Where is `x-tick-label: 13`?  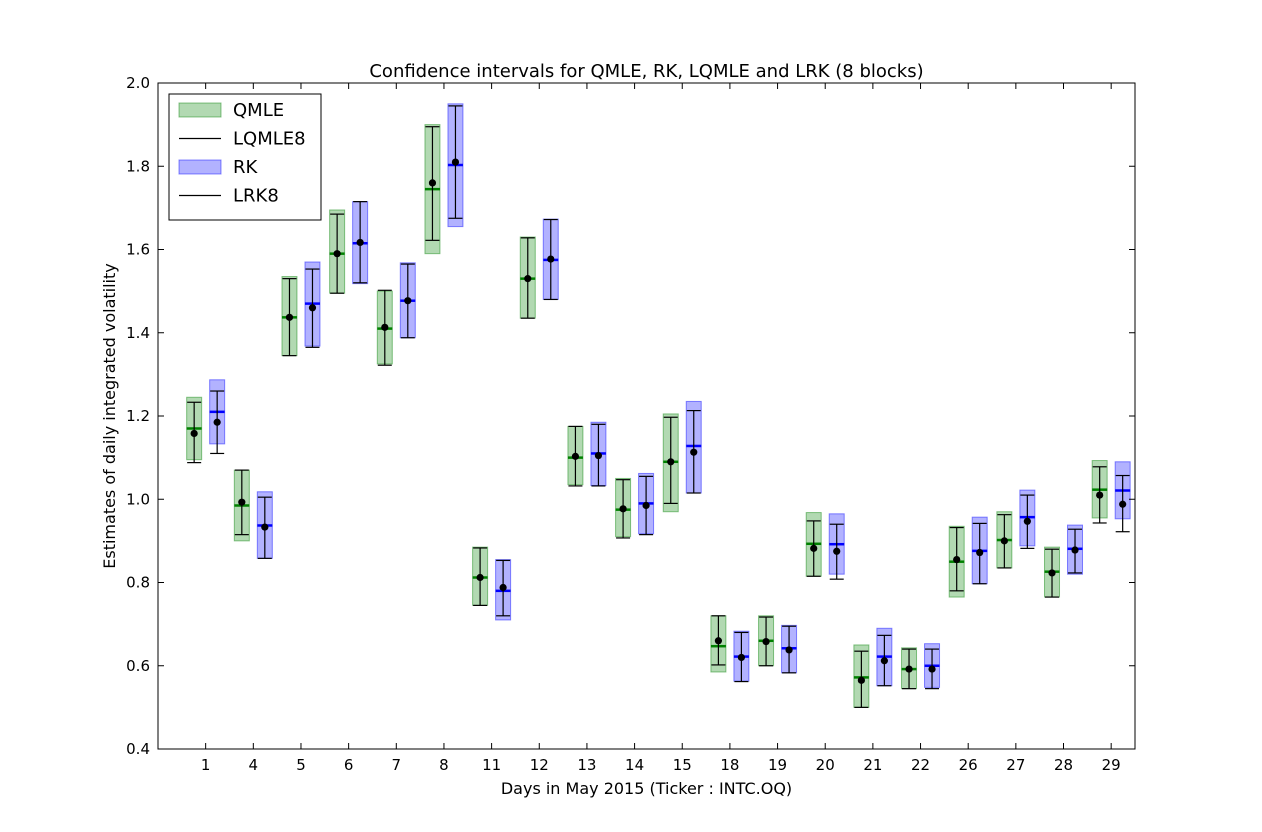
x-tick-label: 13 is located at coordinates (586, 765).